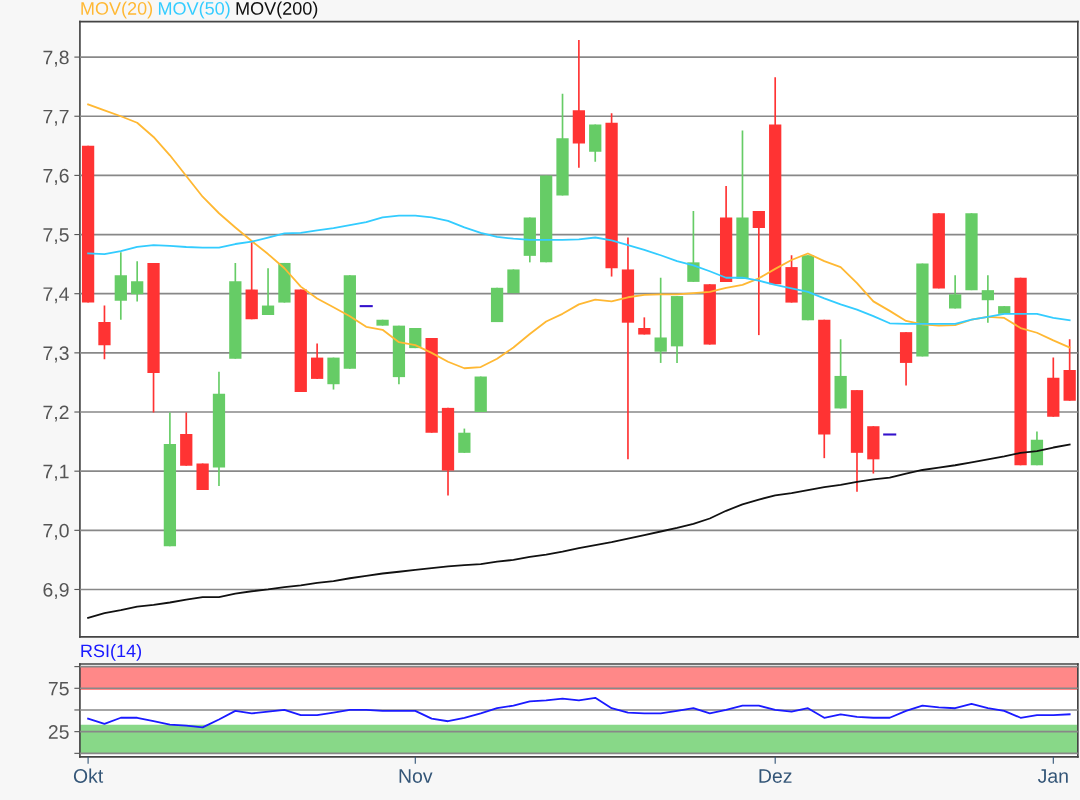 The width and height of the screenshot is (1080, 800). Describe the element at coordinates (88, 775) in the screenshot. I see `x-tick-label: Okt` at that location.